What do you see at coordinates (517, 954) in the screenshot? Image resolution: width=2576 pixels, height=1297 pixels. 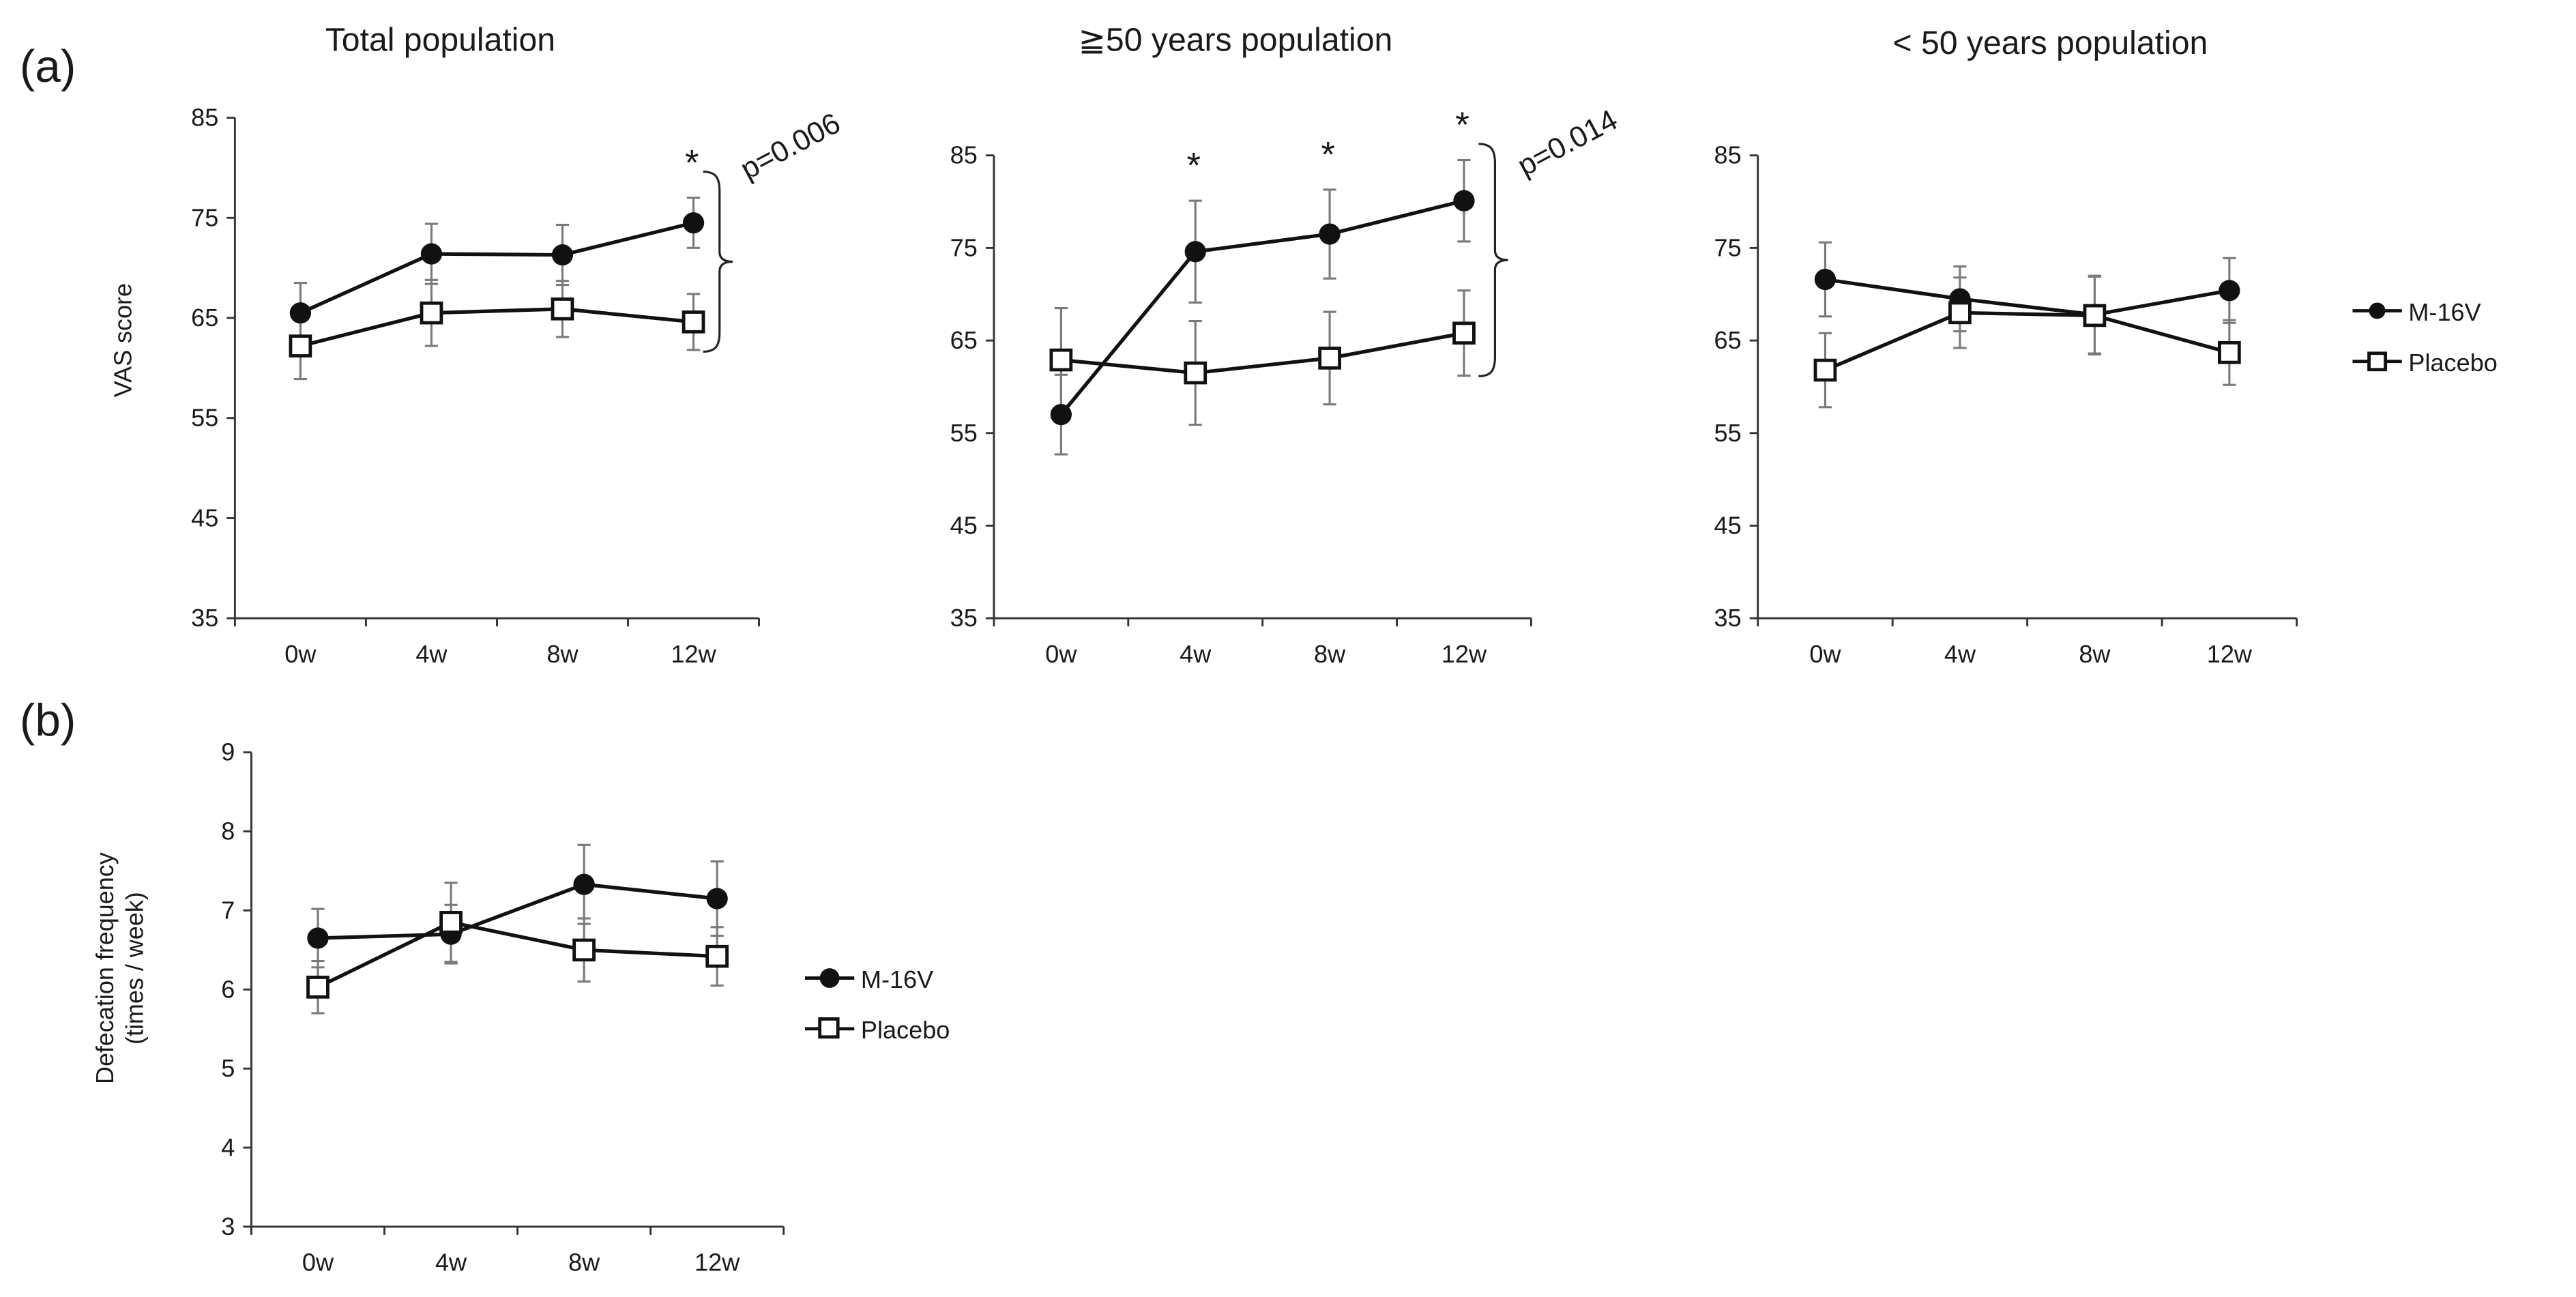 I see `defecation-placebo-line` at bounding box center [517, 954].